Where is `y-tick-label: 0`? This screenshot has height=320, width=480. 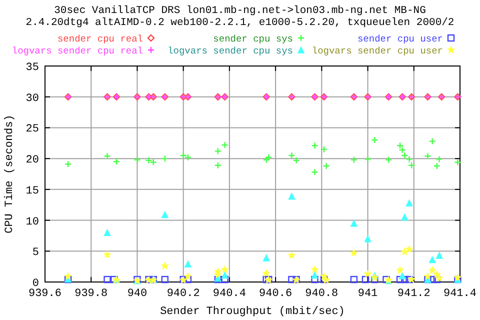
y-tick-label: 0 is located at coordinates (35, 284).